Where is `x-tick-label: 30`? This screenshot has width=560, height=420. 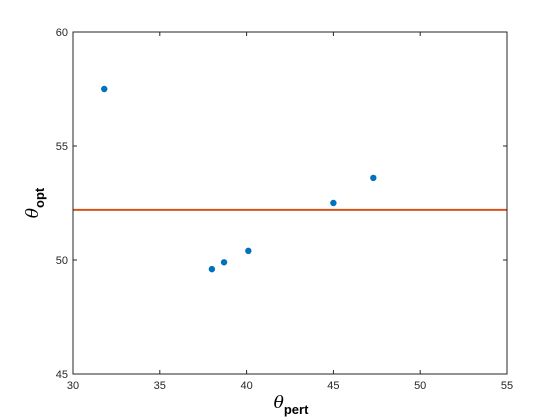 x-tick-label: 30 is located at coordinates (73, 386).